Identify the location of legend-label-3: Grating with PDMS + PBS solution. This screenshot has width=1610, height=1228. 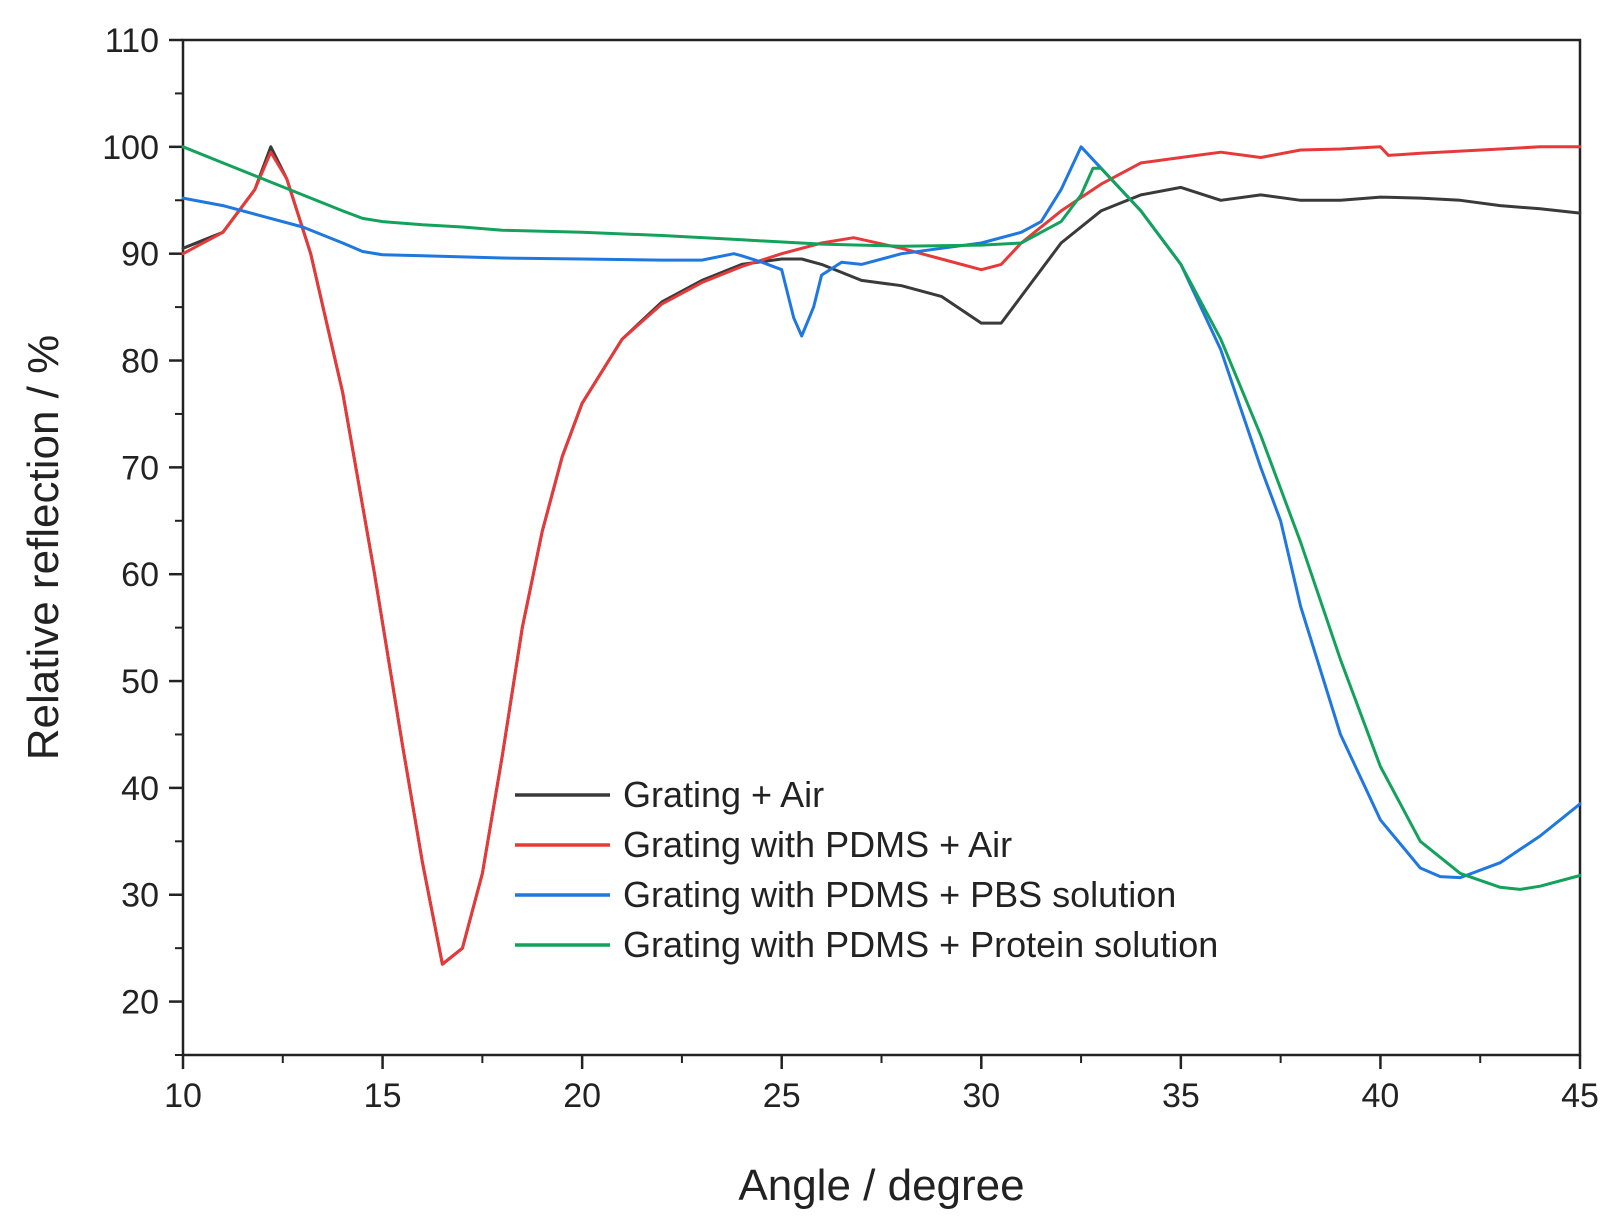
(899, 894).